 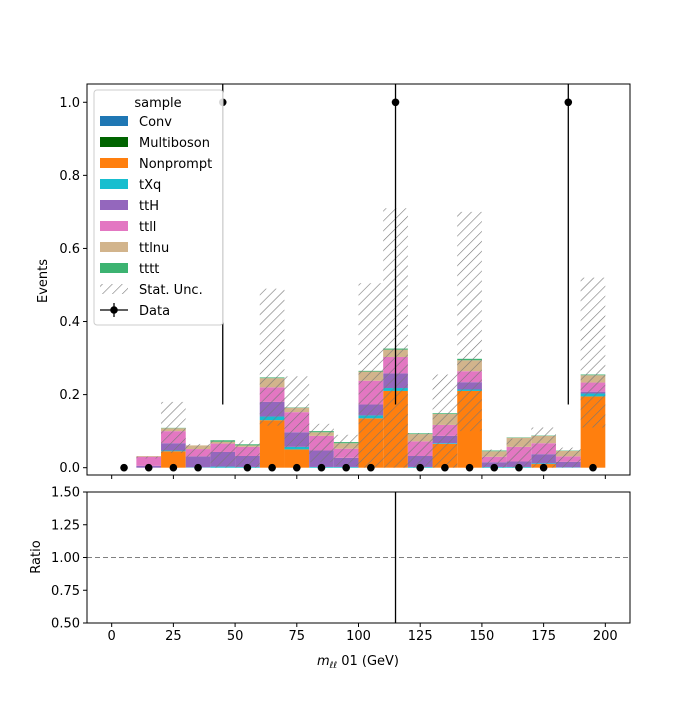 What do you see at coordinates (174, 143) in the screenshot?
I see `legend-label: Multiboson` at bounding box center [174, 143].